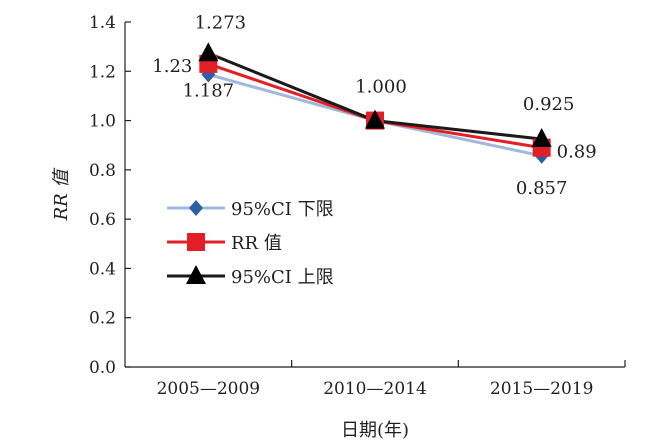 Image resolution: width=659 pixels, height=446 pixels. Describe the element at coordinates (102, 269) in the screenshot. I see `y-tick-label: 0.4` at that location.